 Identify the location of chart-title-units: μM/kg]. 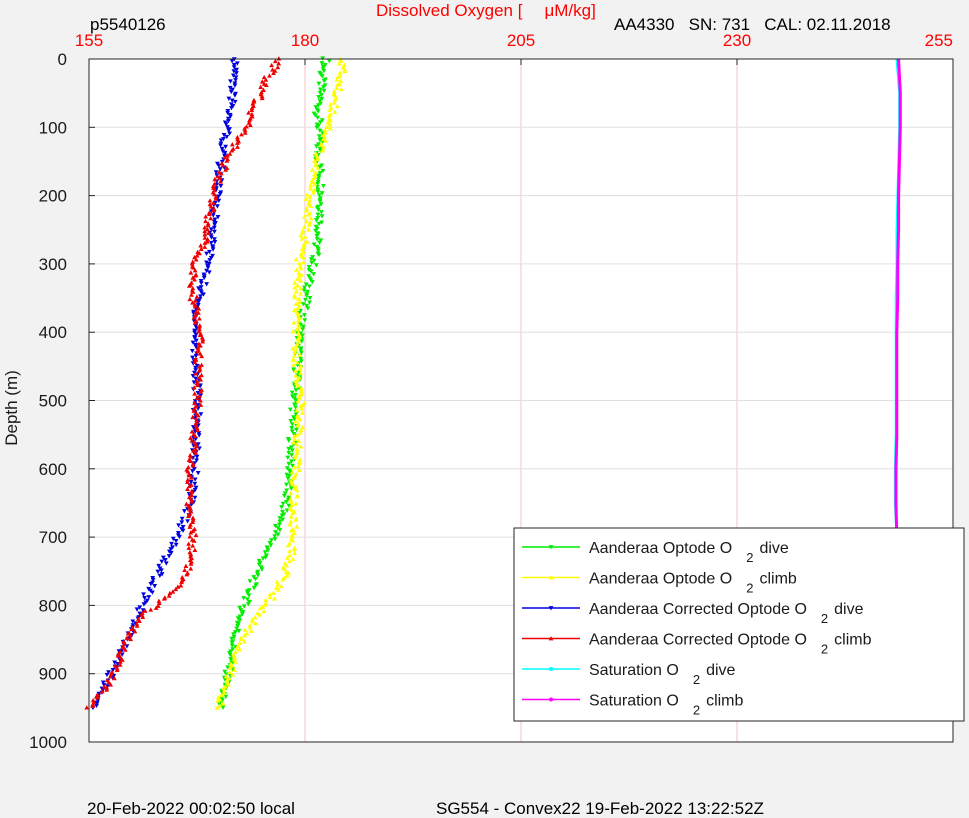
(569, 10).